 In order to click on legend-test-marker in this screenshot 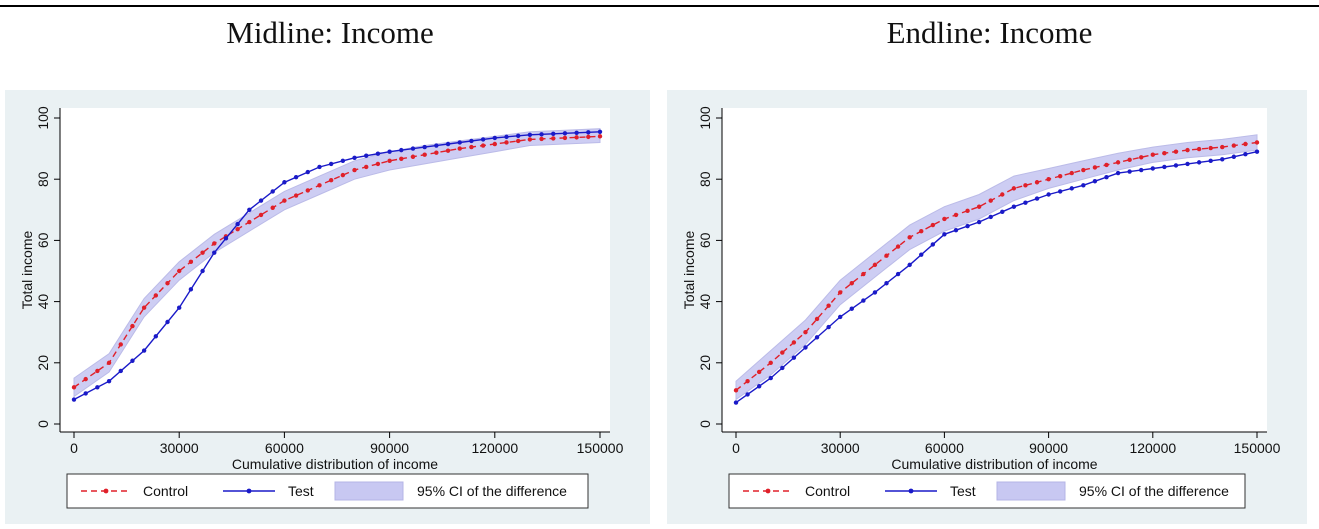, I will do `click(249, 491)`.